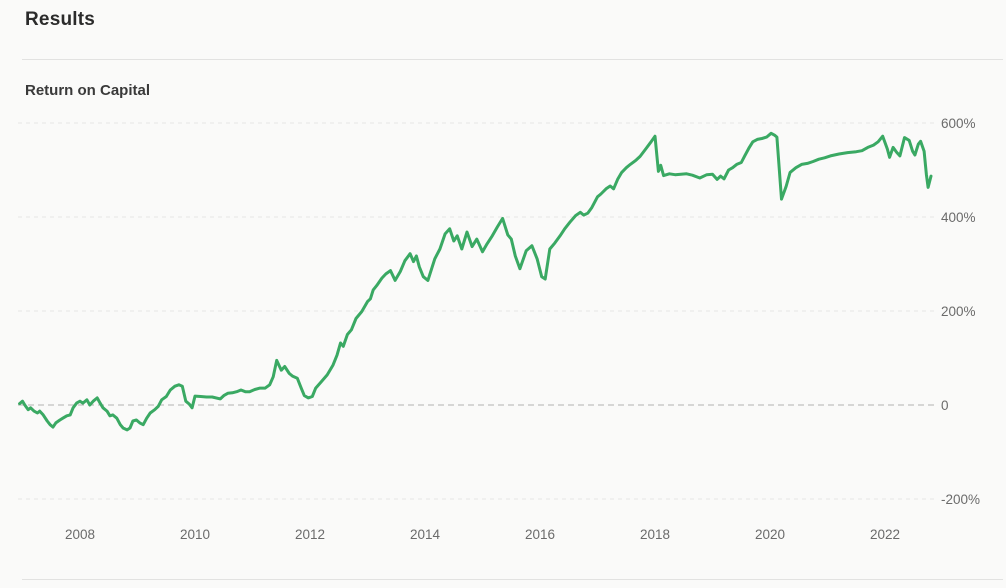 The height and width of the screenshot is (588, 1006). Describe the element at coordinates (425, 534) in the screenshot. I see `x-axis-tick-label: 2014` at that location.